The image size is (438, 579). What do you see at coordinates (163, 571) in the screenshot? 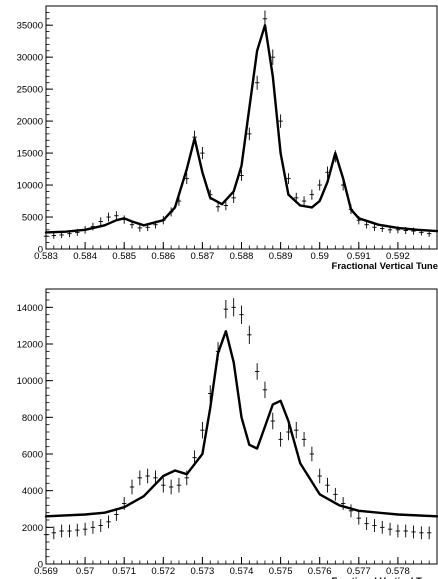
I see `x-tick-label: 0.572` at bounding box center [163, 571].